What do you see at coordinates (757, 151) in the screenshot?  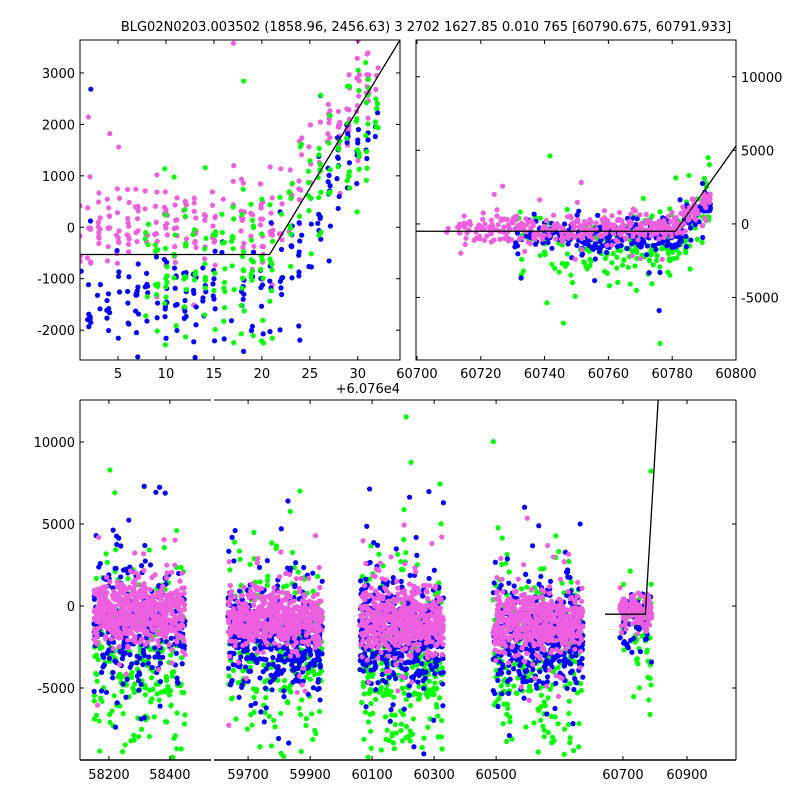 I see `y-tick-label: 5000` at bounding box center [757, 151].